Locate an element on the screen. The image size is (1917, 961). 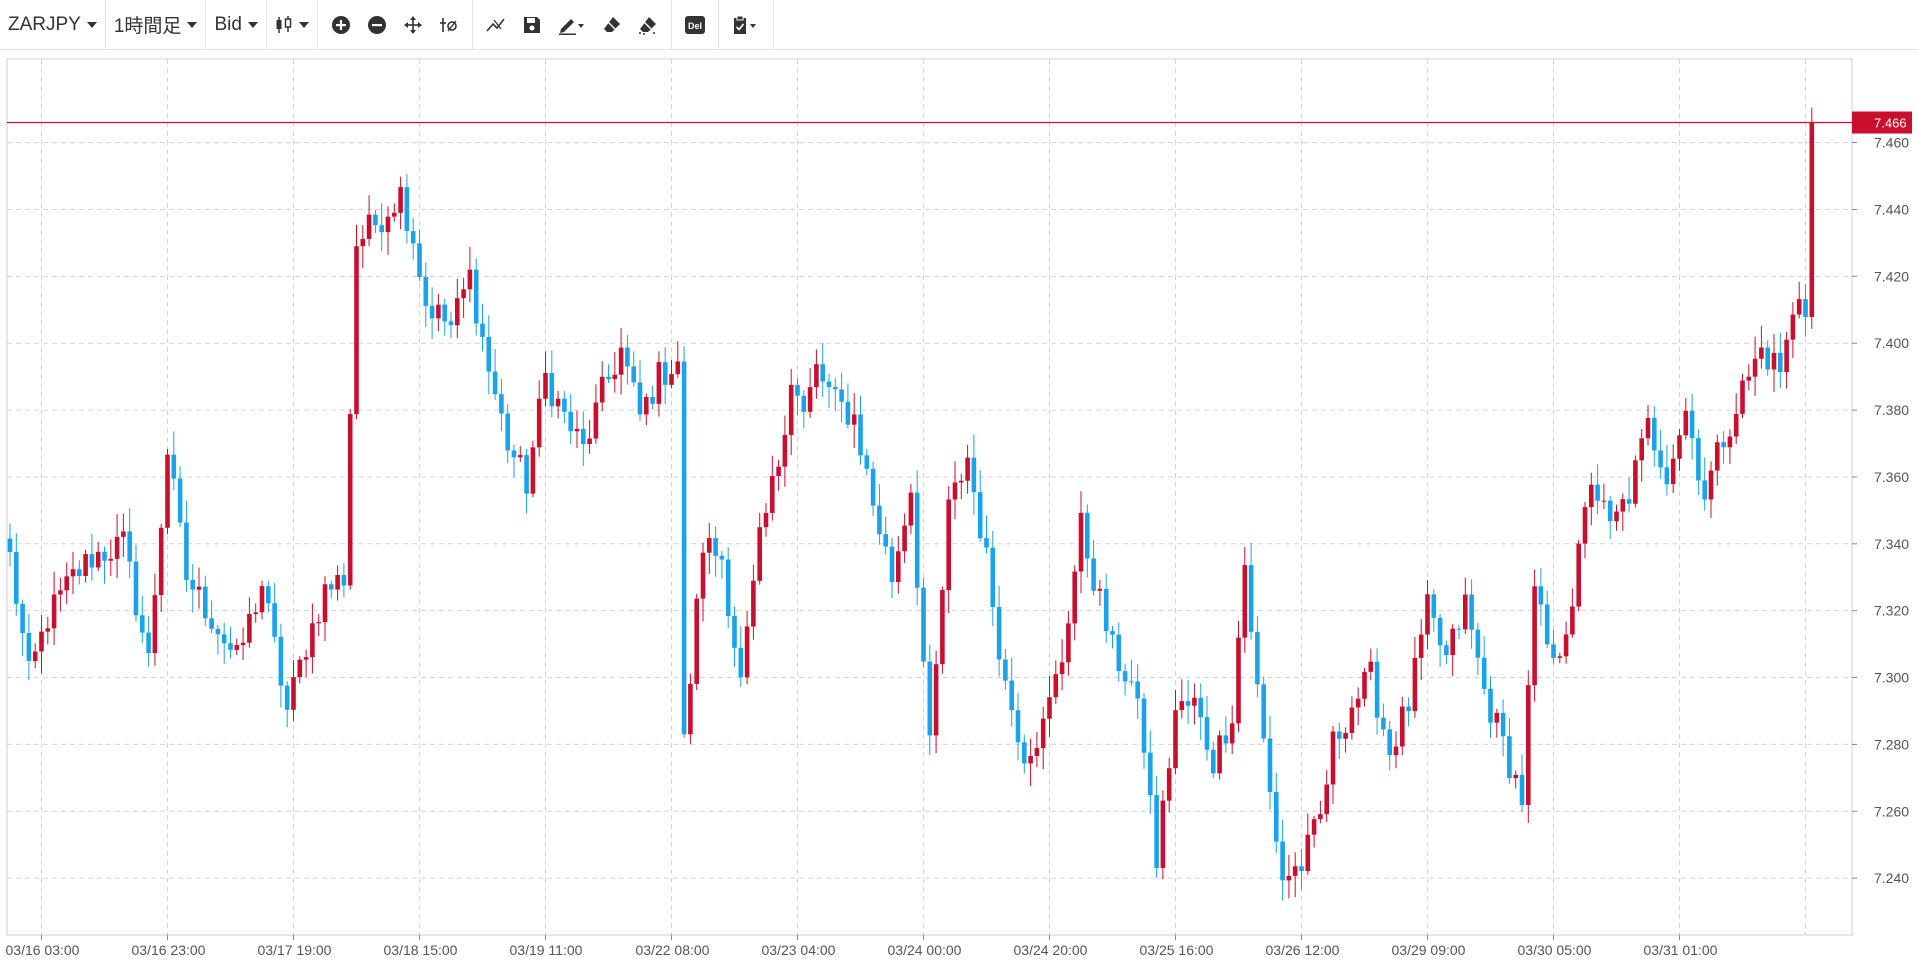
zoom-out-button is located at coordinates (377, 25).